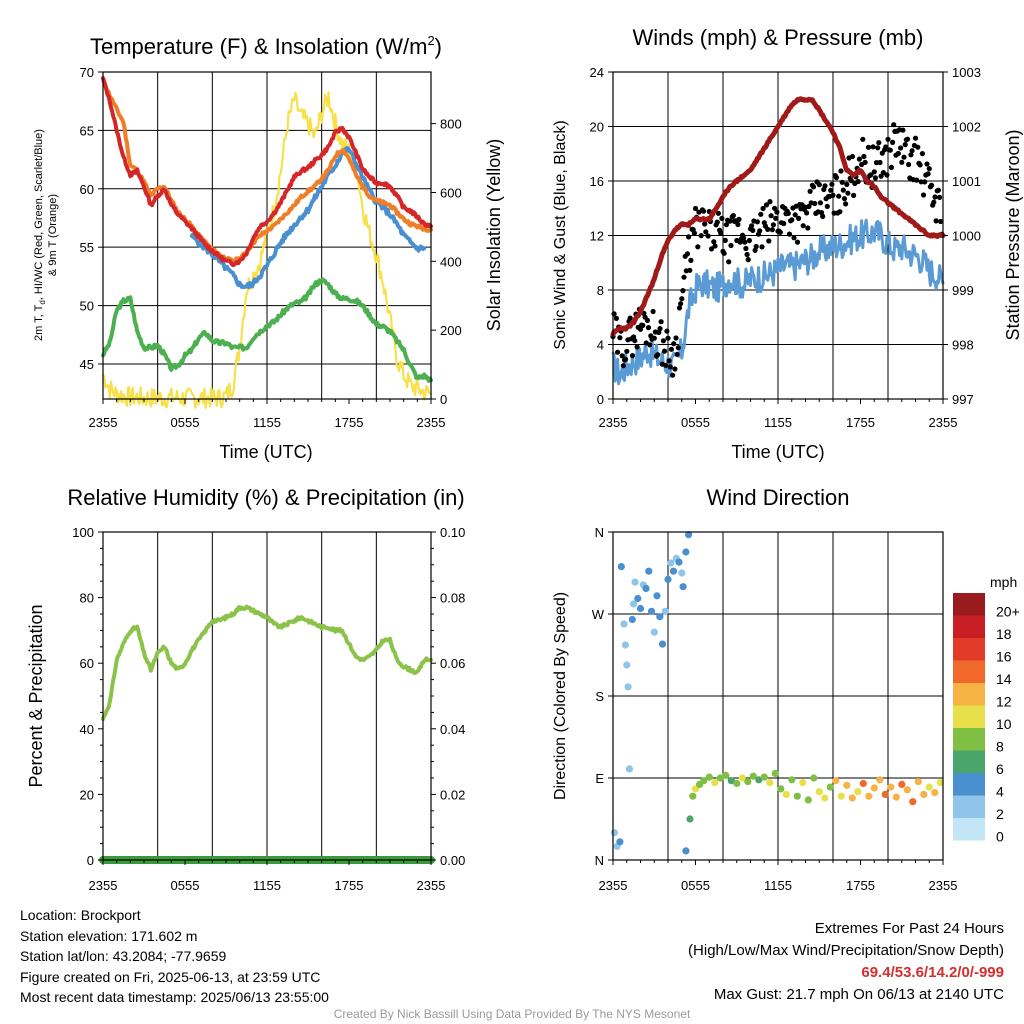  I want to click on y2-tick-label: 600, so click(451, 192).